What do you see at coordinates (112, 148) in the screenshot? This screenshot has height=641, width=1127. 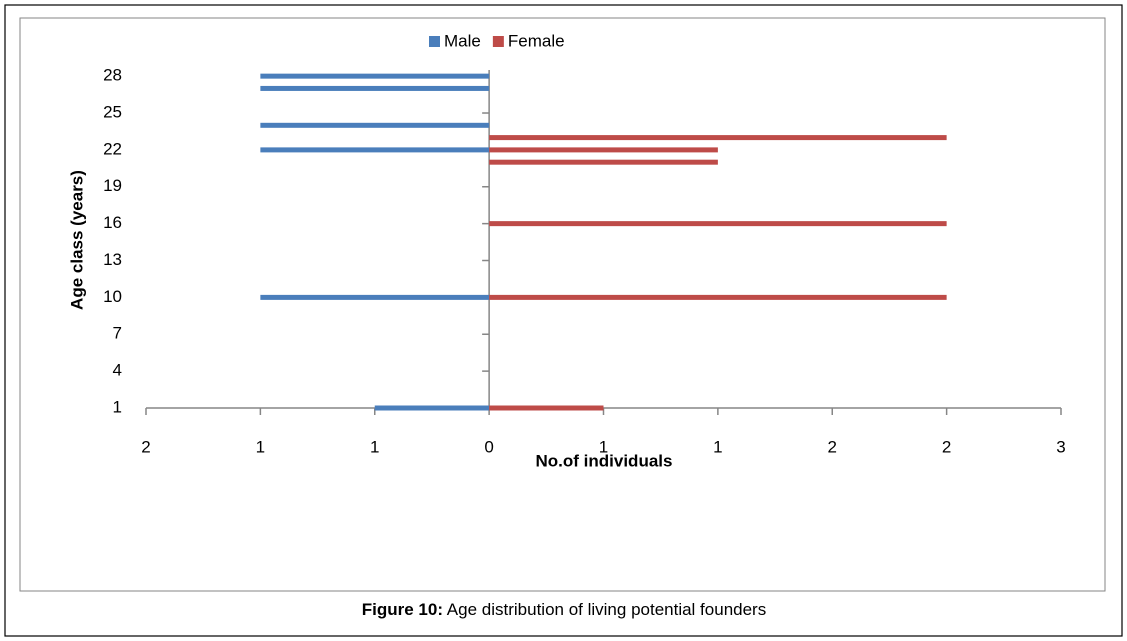 I see `y-tick-label: 22` at bounding box center [112, 148].